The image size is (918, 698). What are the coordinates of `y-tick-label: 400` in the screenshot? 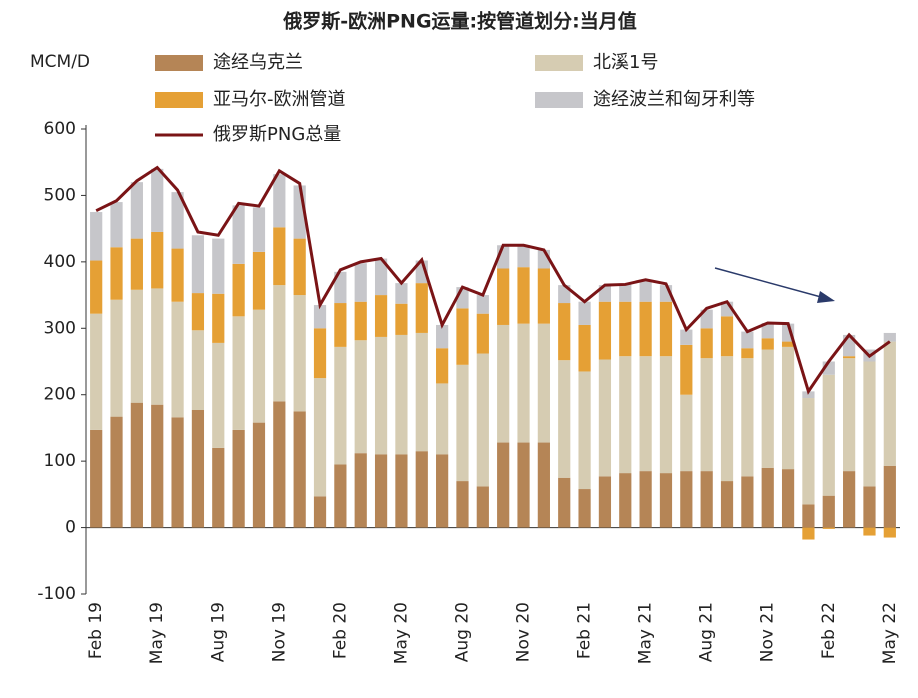 It's located at (60, 262).